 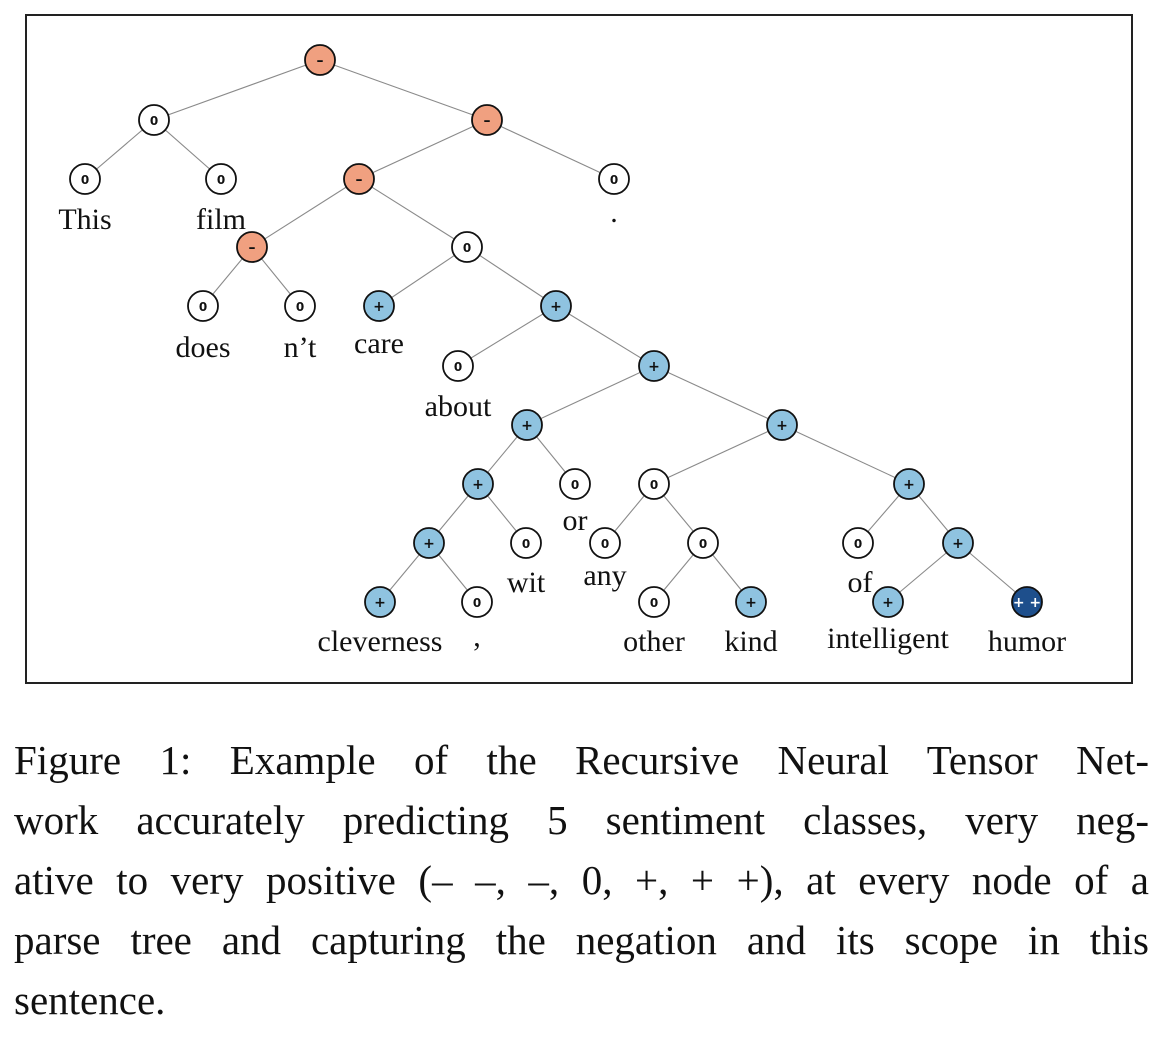 I want to click on word-label: wit, so click(x=526, y=582).